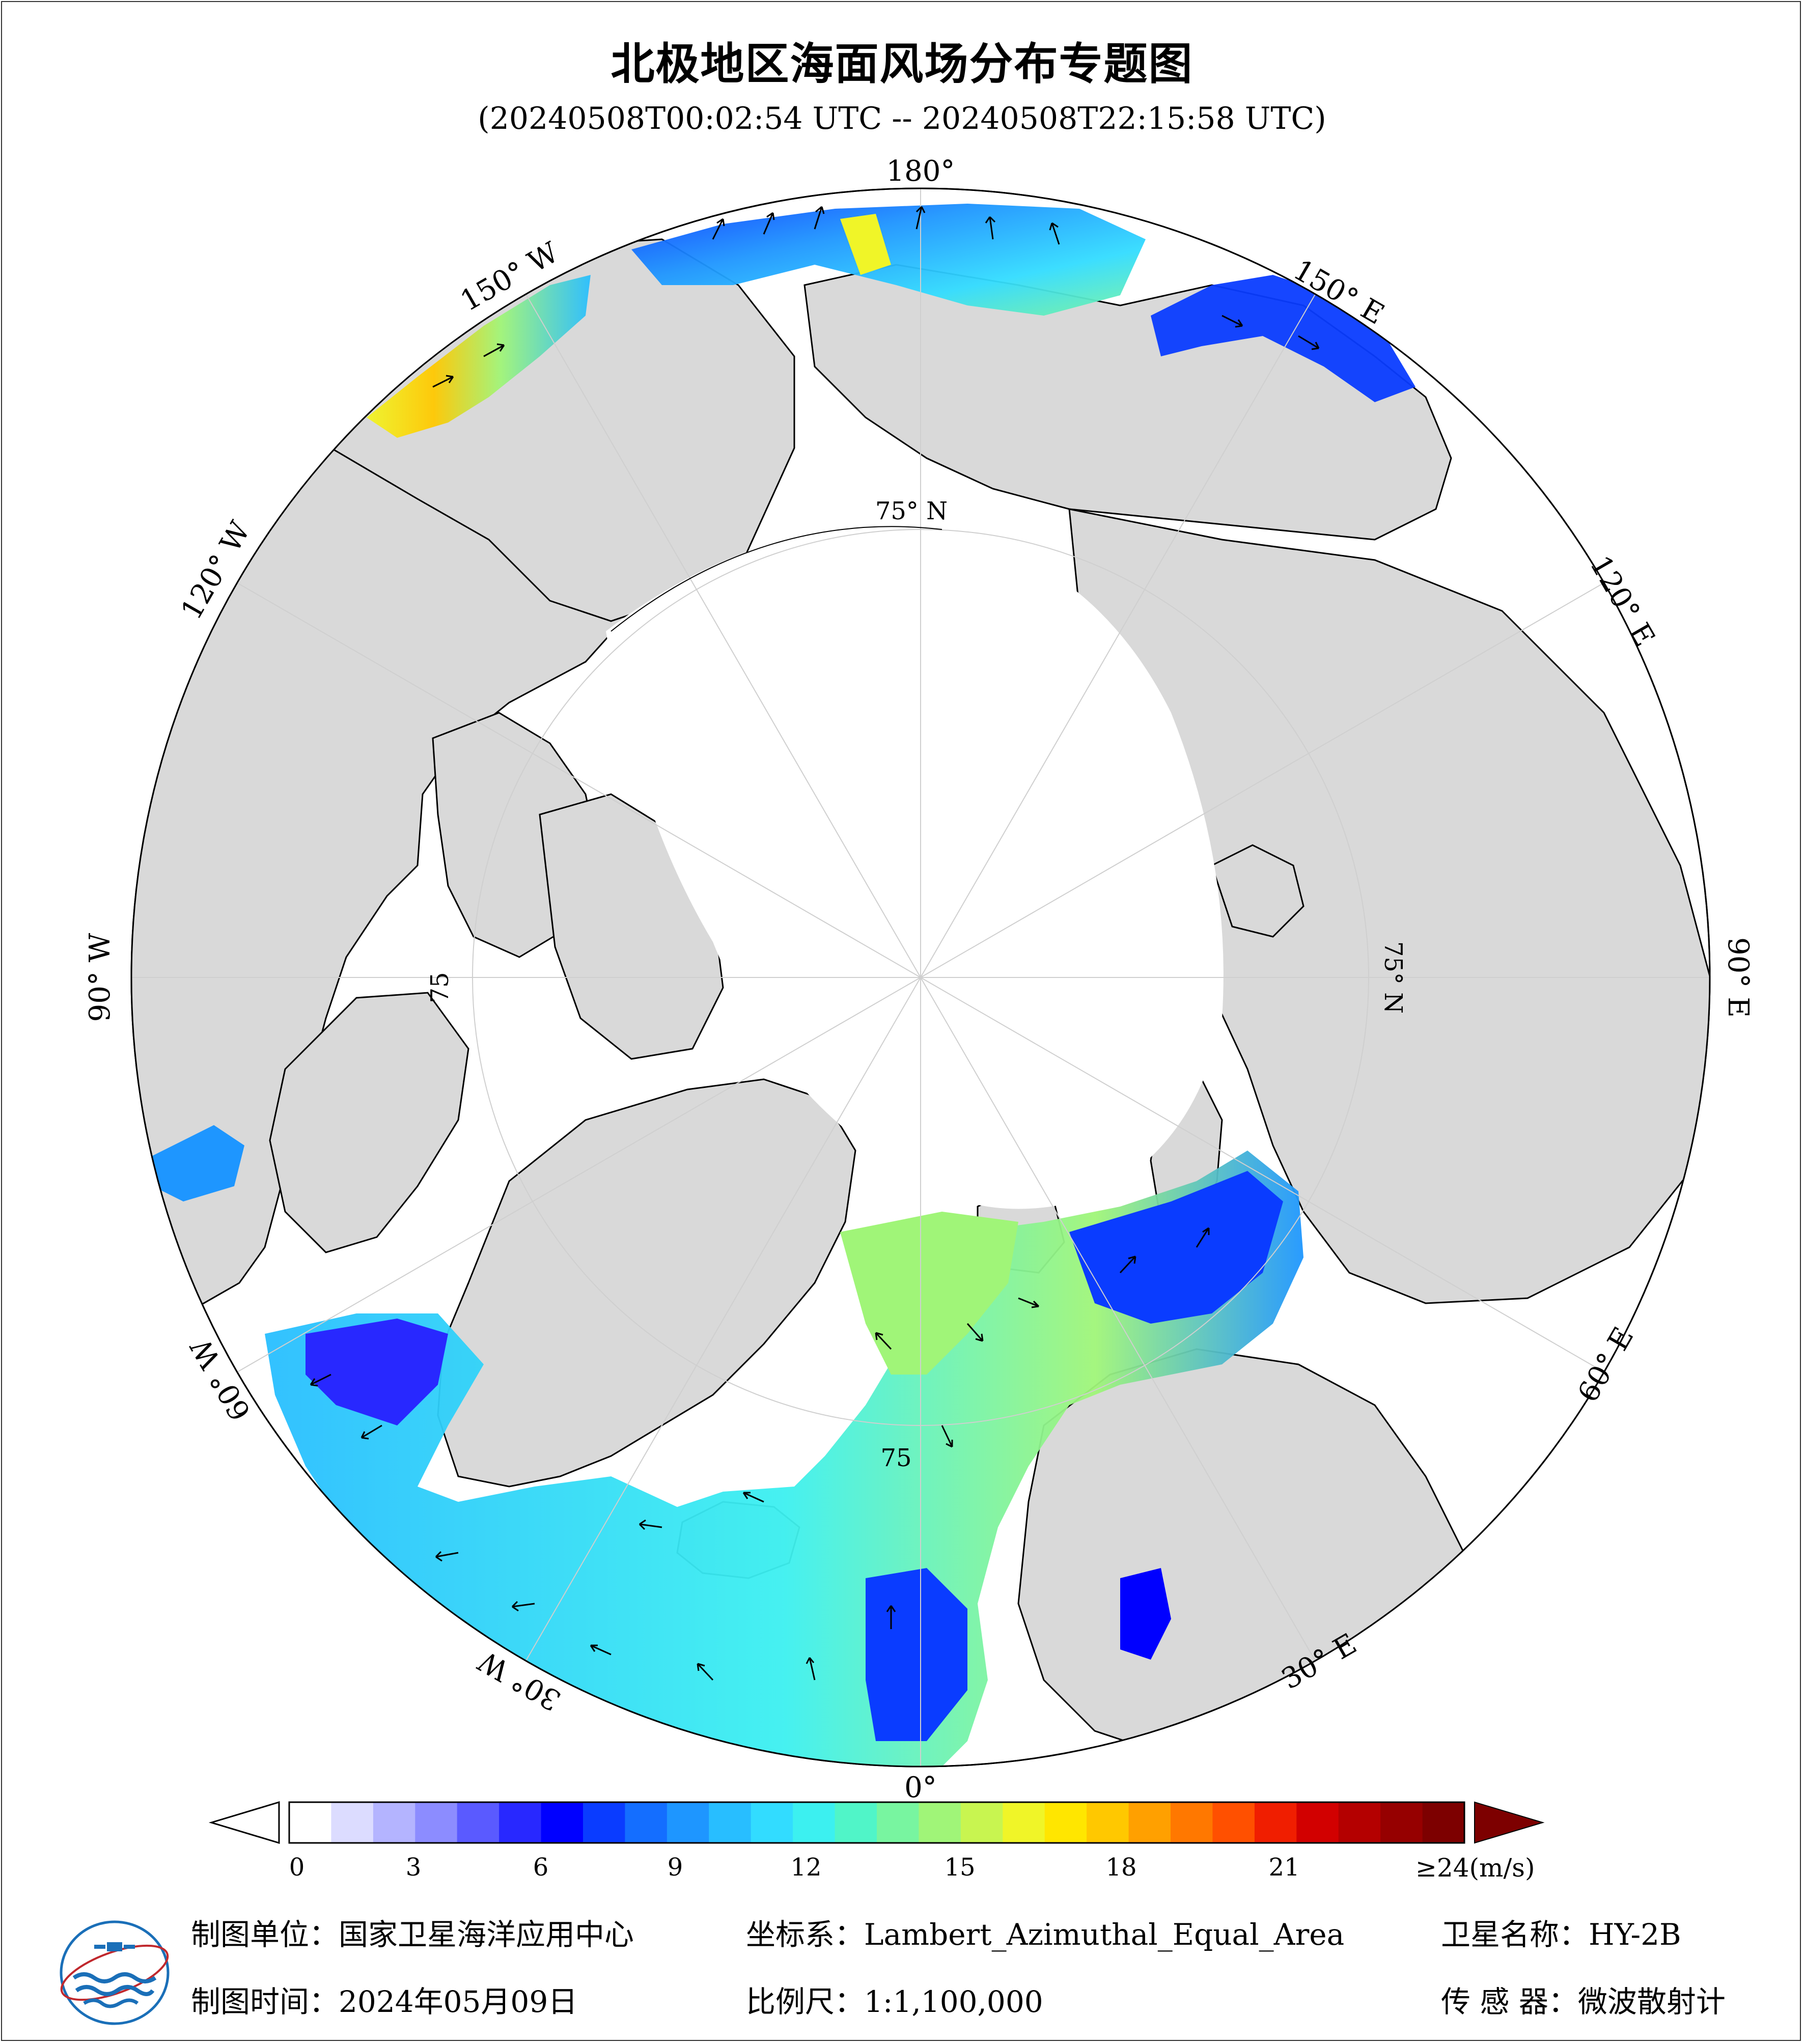  Describe the element at coordinates (1284, 1867) in the screenshot. I see `cbar-tick-21: 21` at that location.